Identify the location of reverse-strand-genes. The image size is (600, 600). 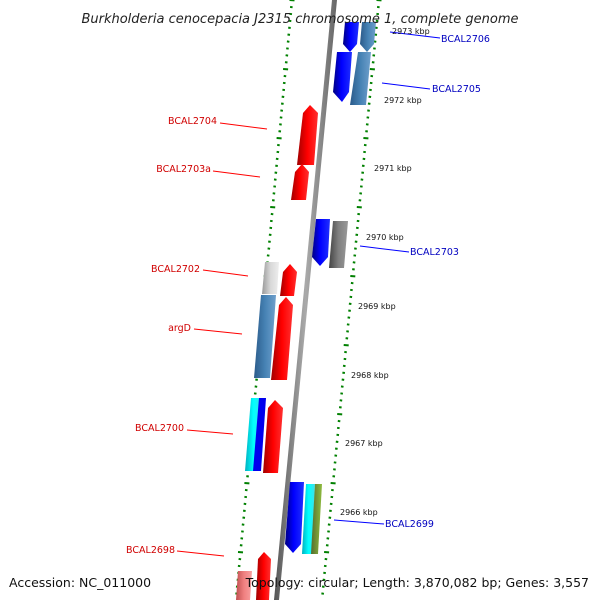
(330, 288).